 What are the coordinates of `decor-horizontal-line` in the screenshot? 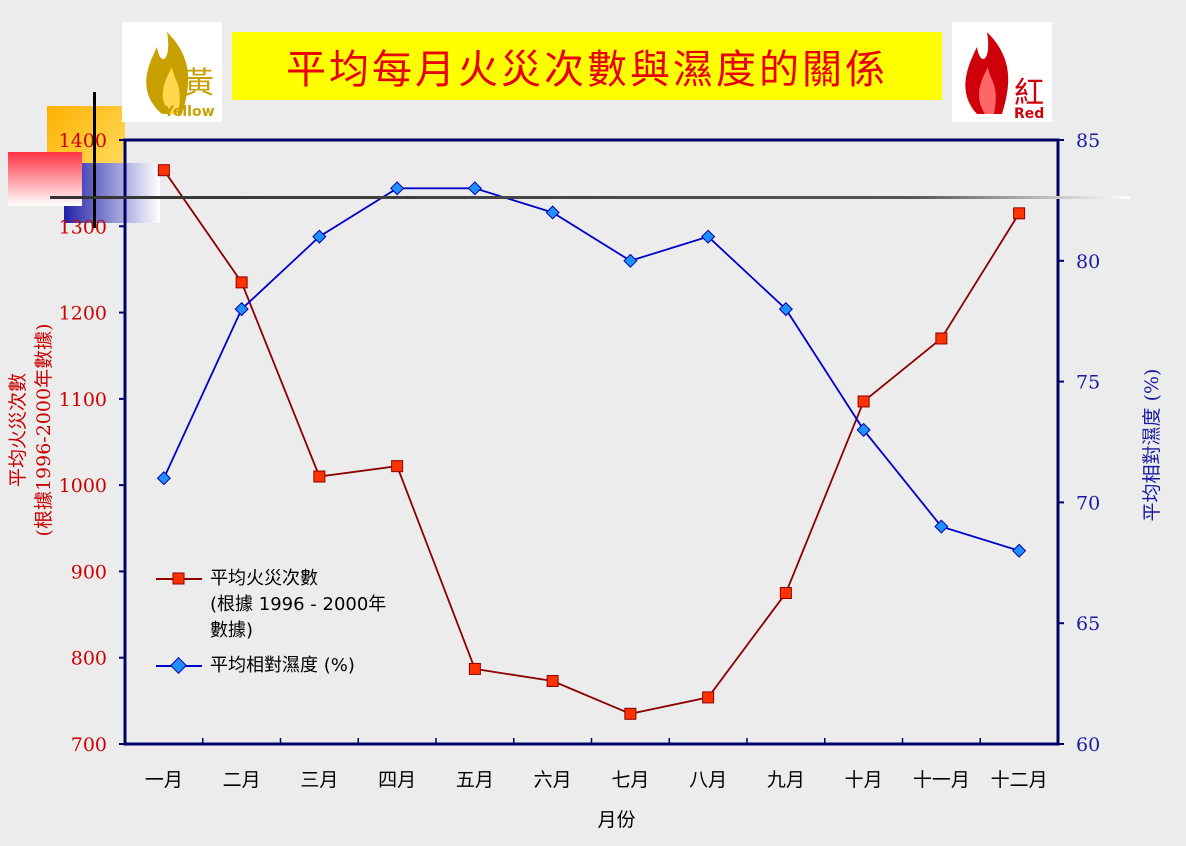 It's located at (590, 197).